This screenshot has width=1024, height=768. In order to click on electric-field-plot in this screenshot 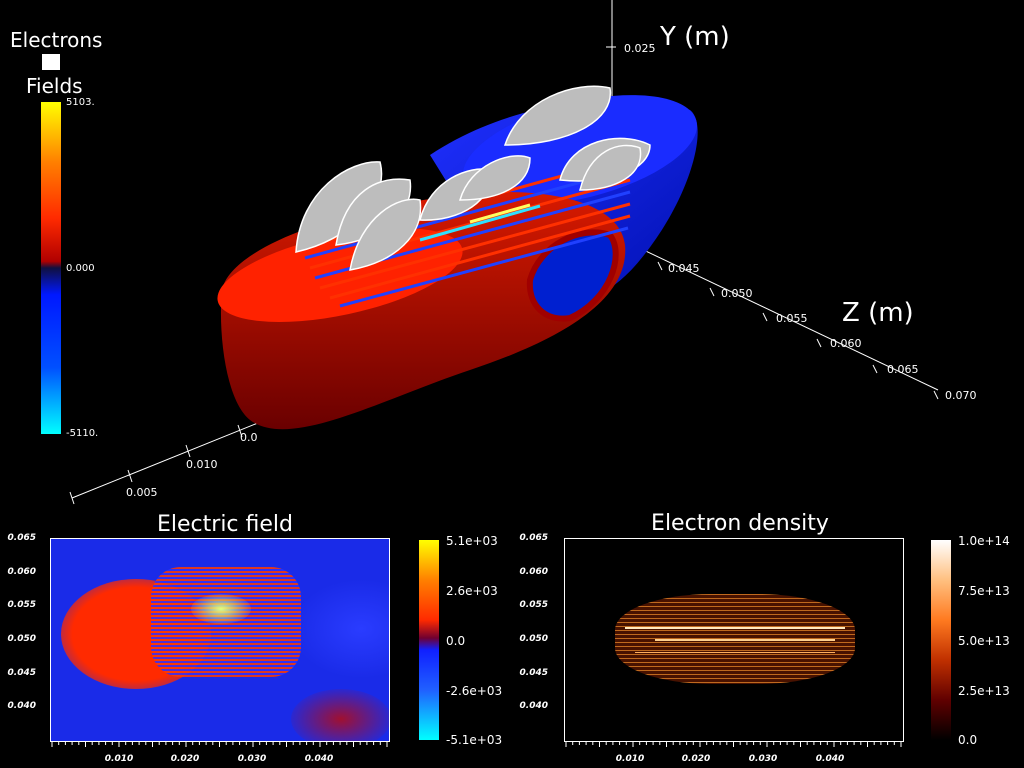, I will do `click(220, 640)`.